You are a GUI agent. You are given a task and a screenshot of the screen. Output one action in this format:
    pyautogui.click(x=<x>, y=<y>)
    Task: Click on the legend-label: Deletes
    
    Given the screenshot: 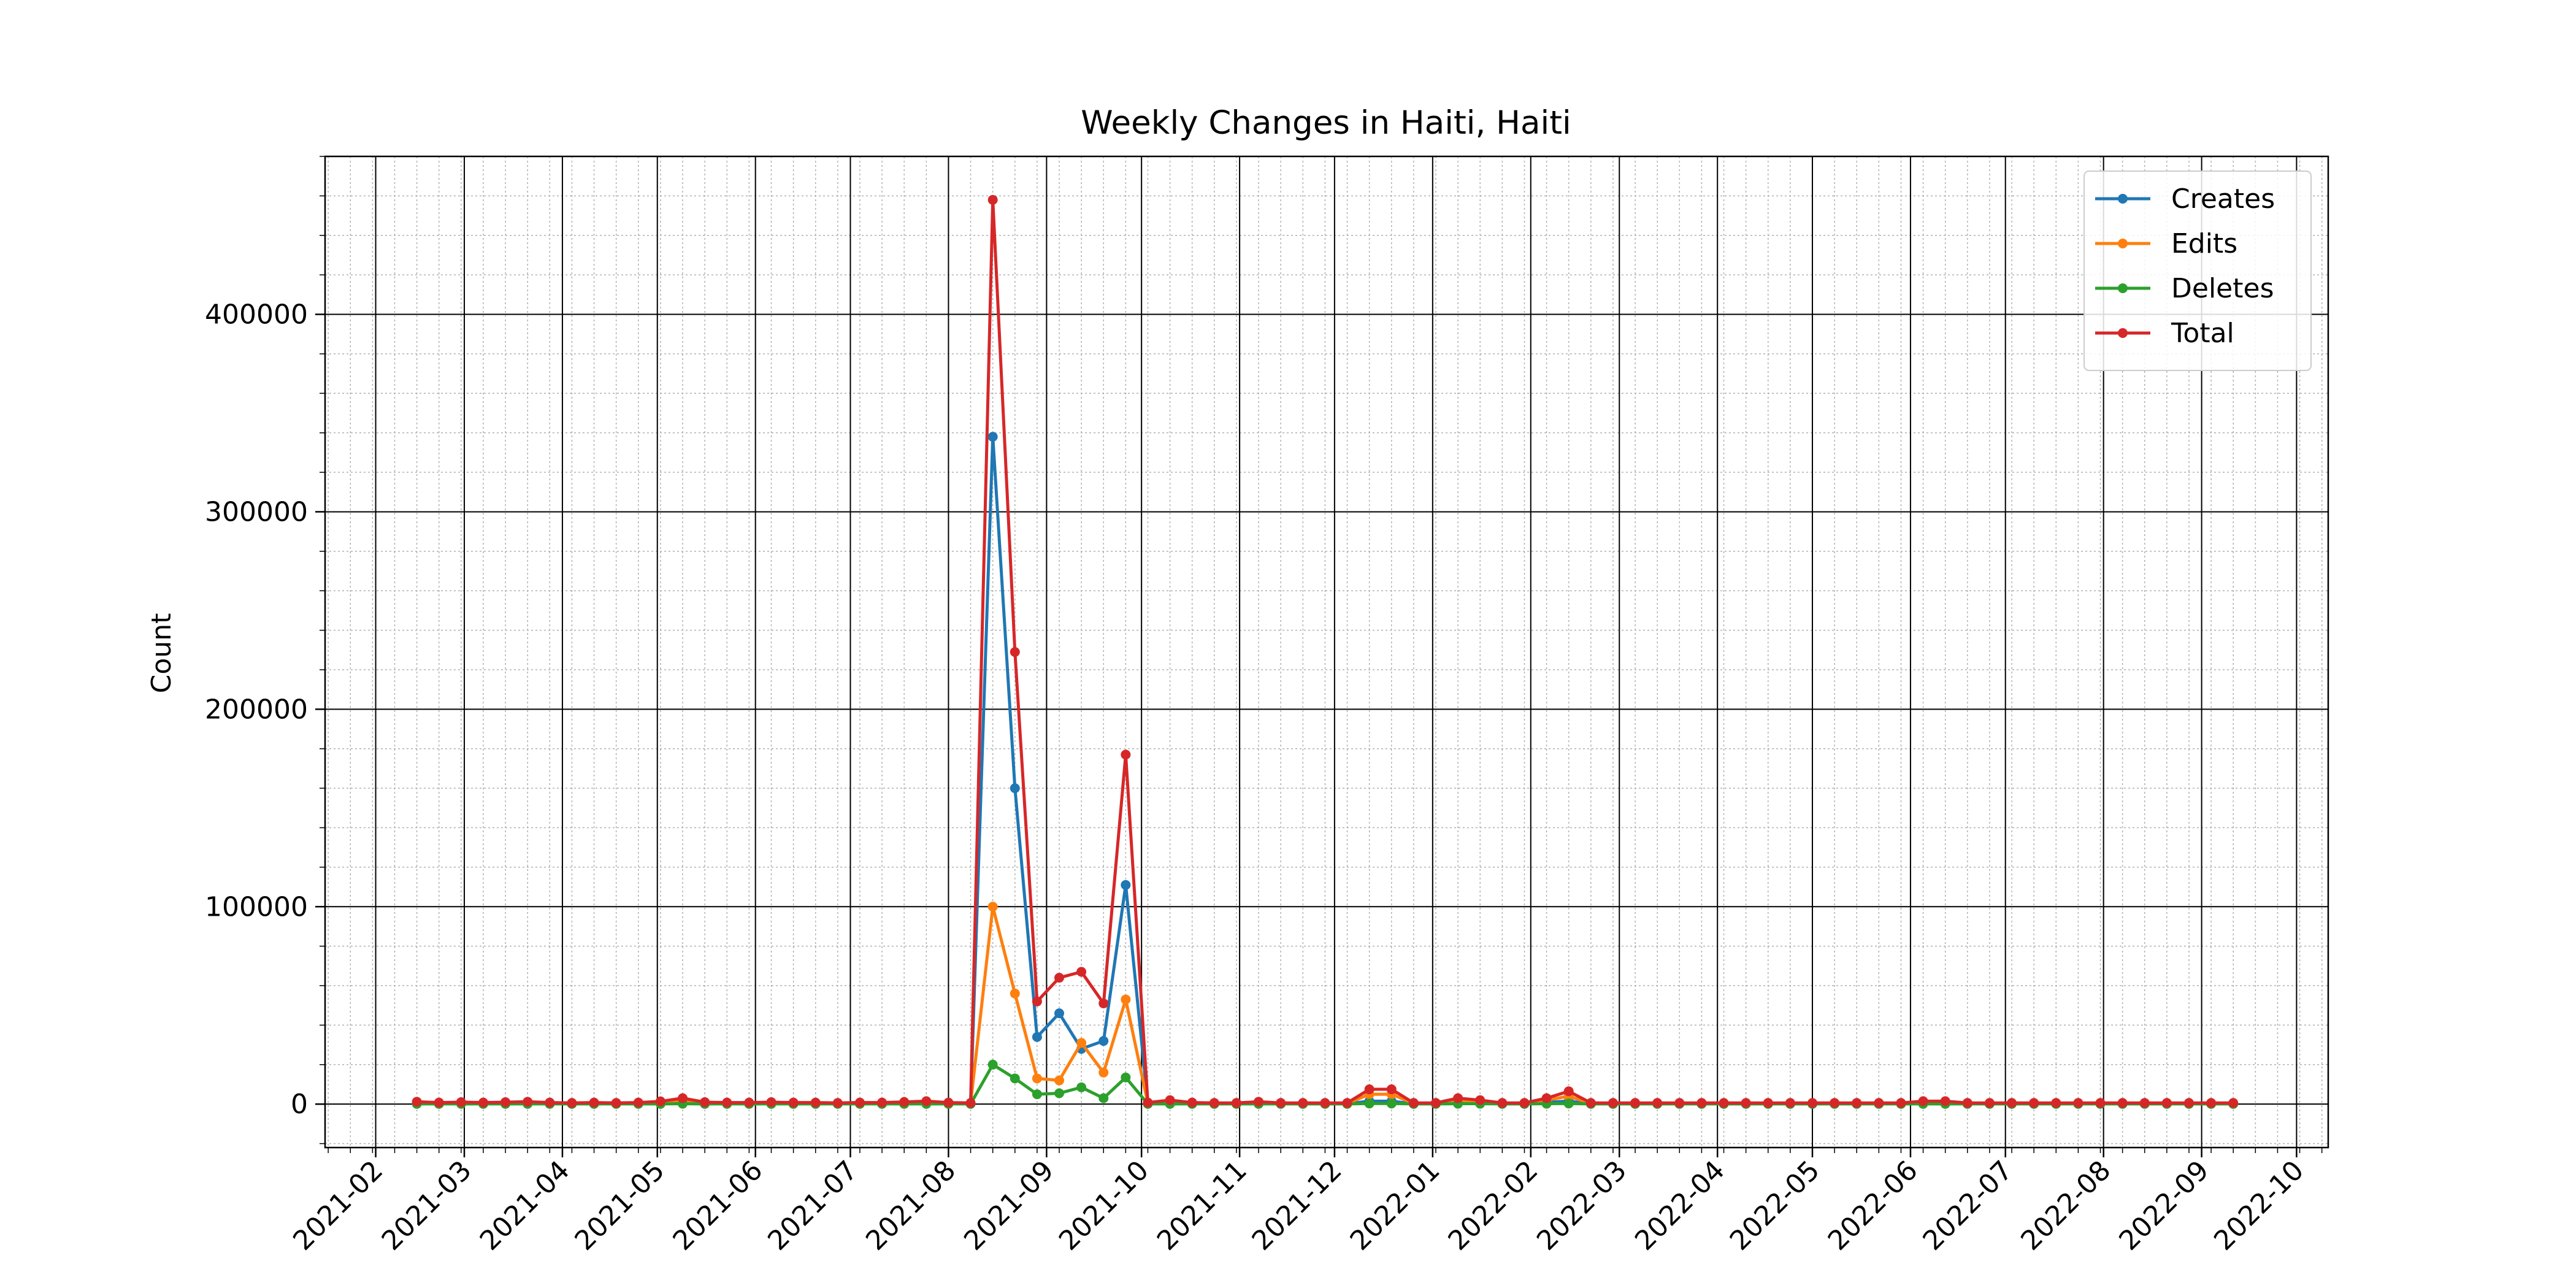 What is the action you would take?
    pyautogui.click(x=2222, y=288)
    